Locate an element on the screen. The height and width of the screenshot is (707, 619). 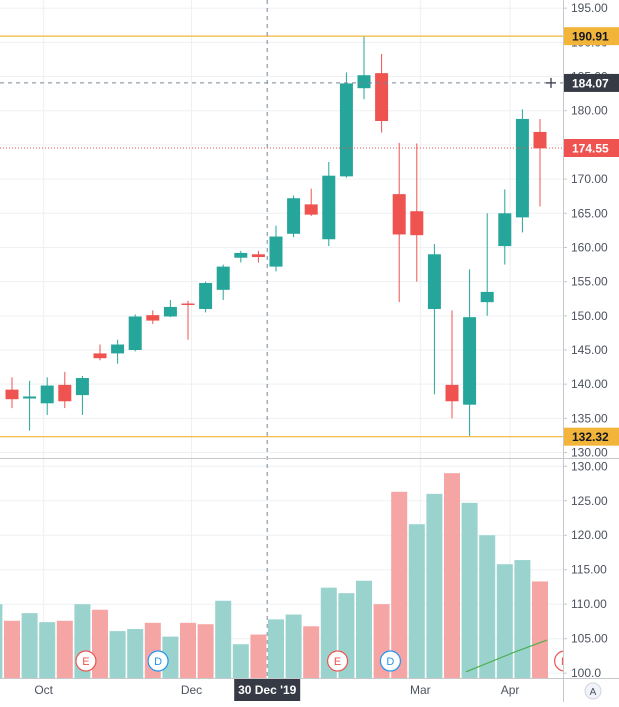
price-tick-label: 195.00 is located at coordinates (589, 8).